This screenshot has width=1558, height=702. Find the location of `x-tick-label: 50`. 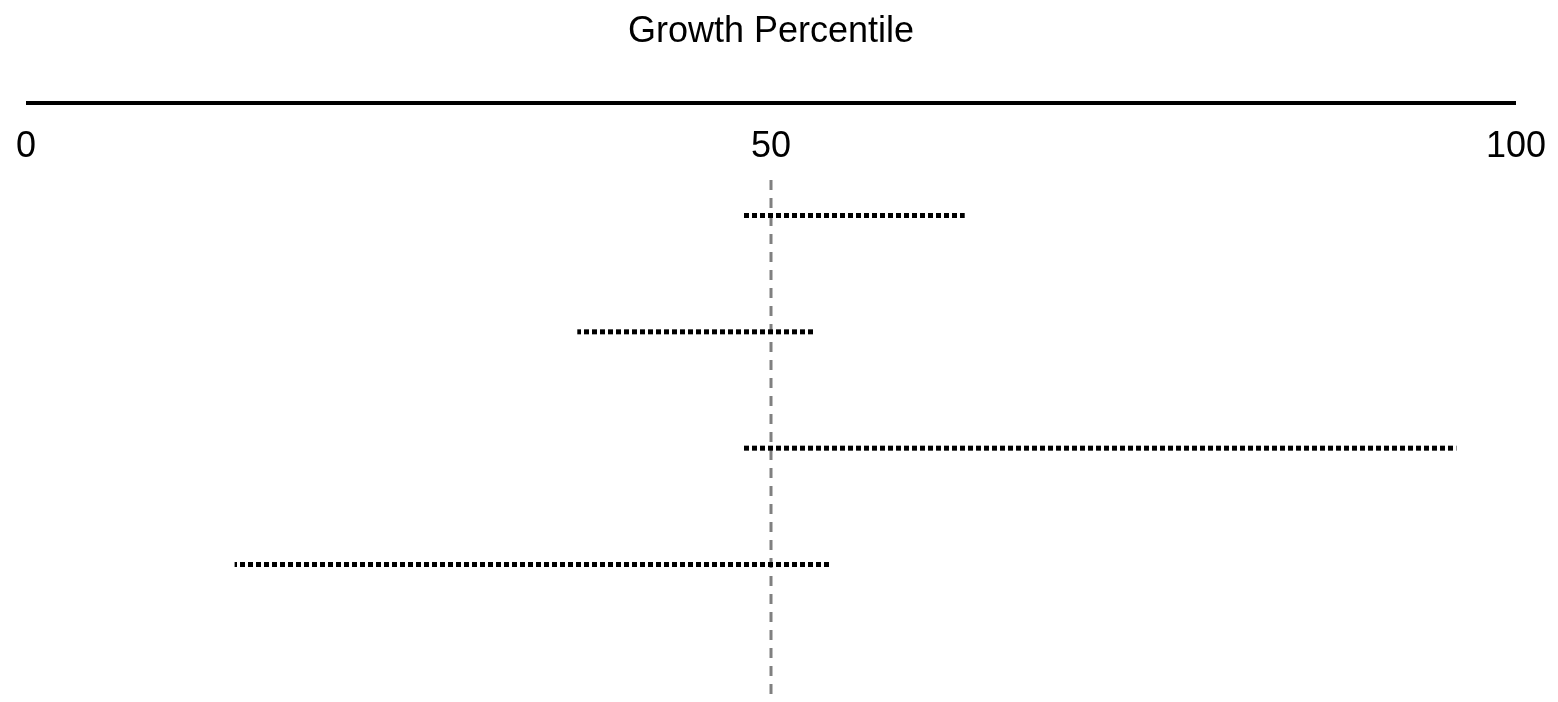

x-tick-label: 50 is located at coordinates (771, 144).